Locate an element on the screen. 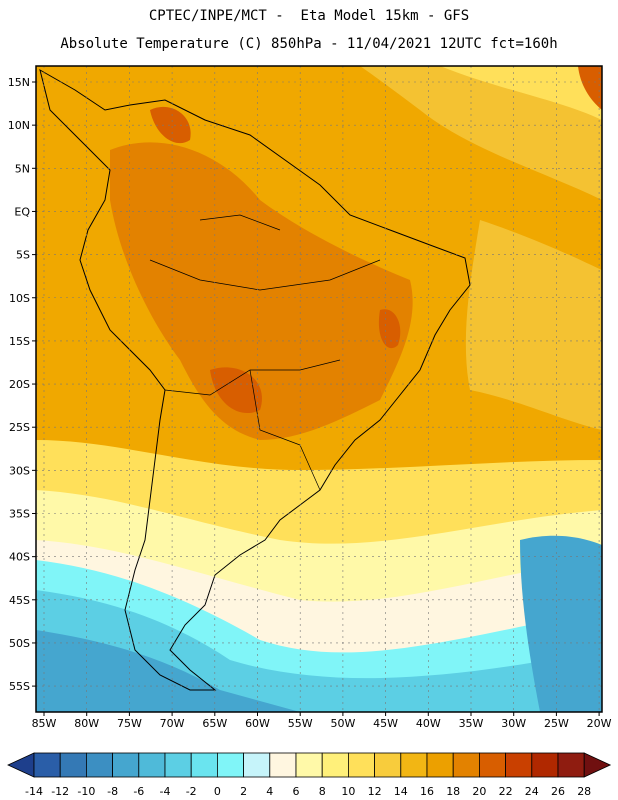 The height and width of the screenshot is (800, 618). lat-label: 5S is located at coordinates (23, 255).